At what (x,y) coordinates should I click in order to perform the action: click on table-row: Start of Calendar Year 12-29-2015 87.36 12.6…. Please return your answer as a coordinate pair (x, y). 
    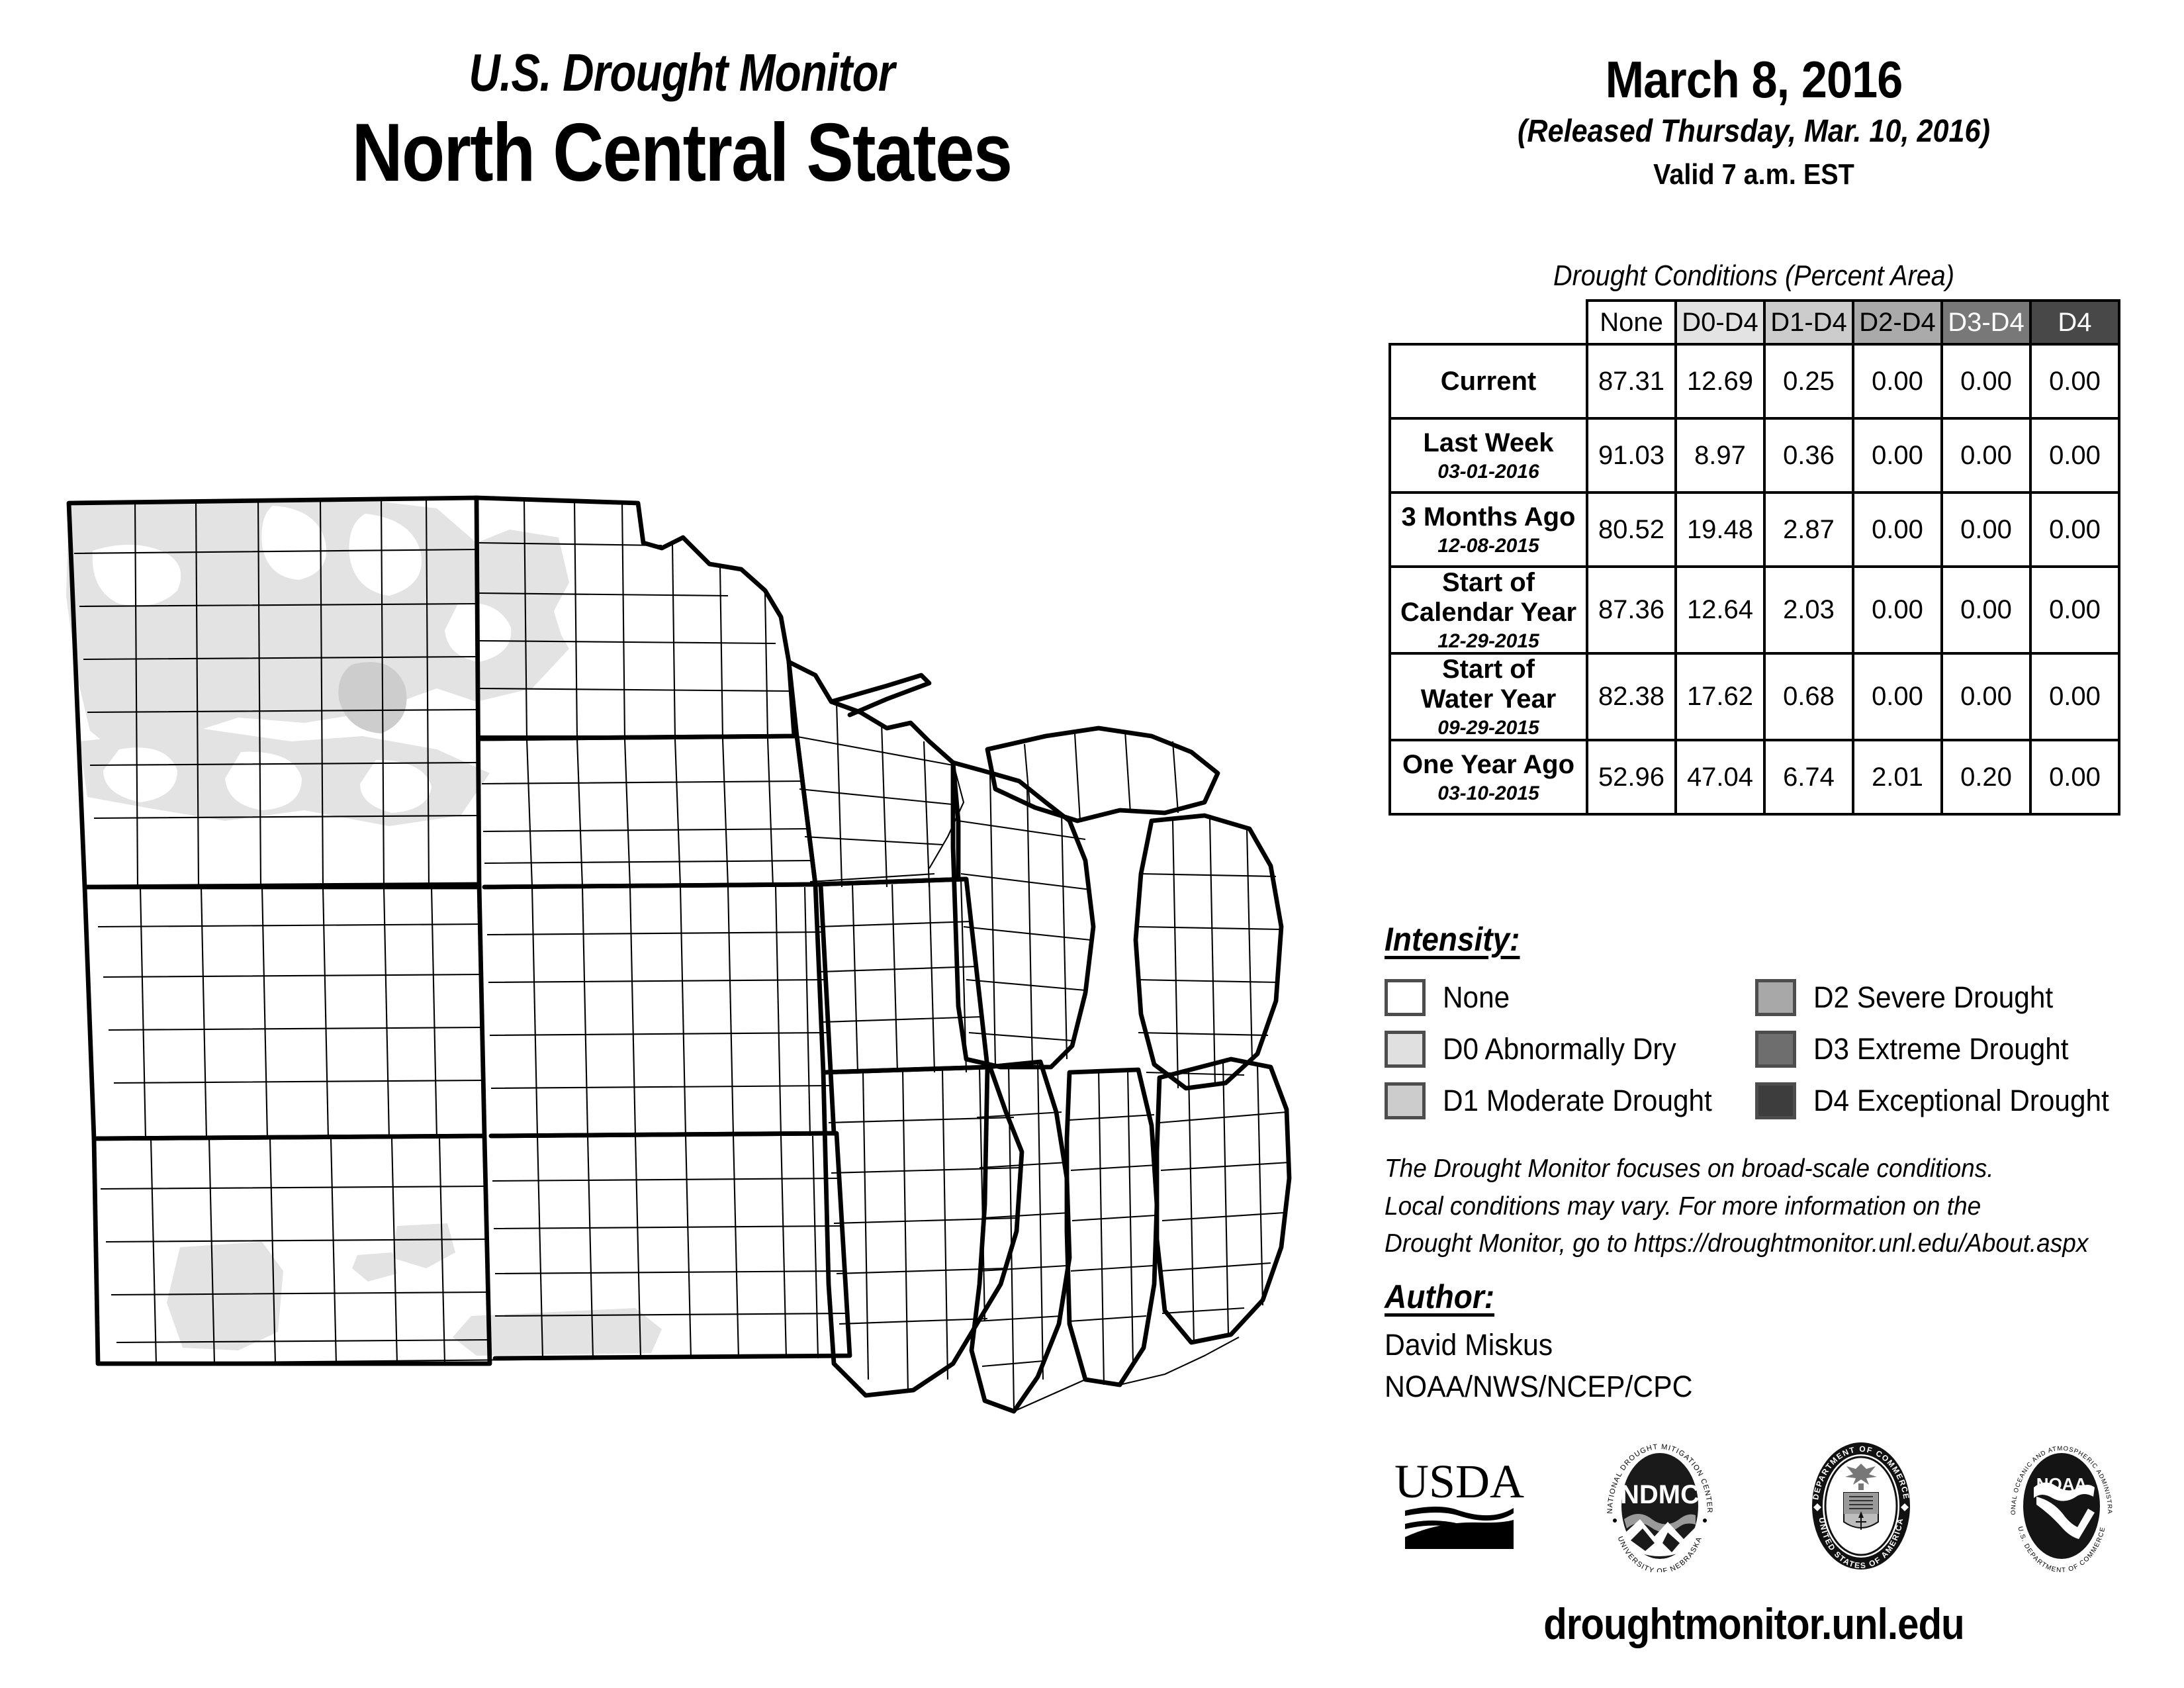
    Looking at the image, I should click on (1754, 610).